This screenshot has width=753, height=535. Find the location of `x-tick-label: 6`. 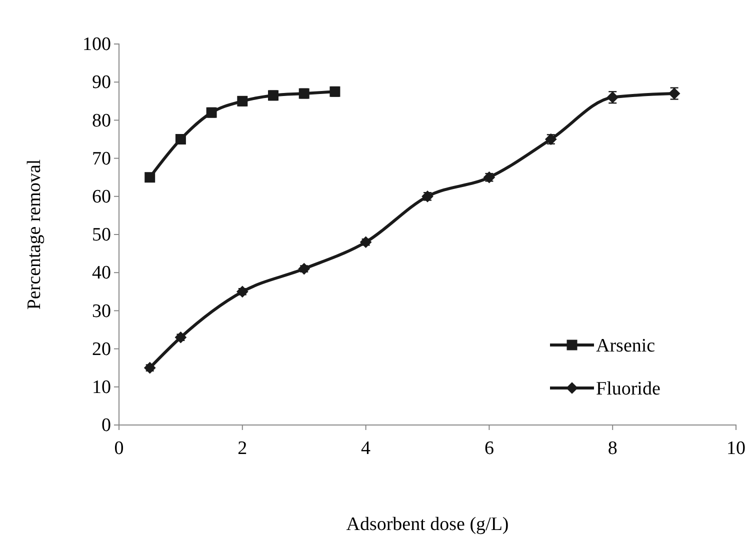

x-tick-label: 6 is located at coordinates (489, 448).